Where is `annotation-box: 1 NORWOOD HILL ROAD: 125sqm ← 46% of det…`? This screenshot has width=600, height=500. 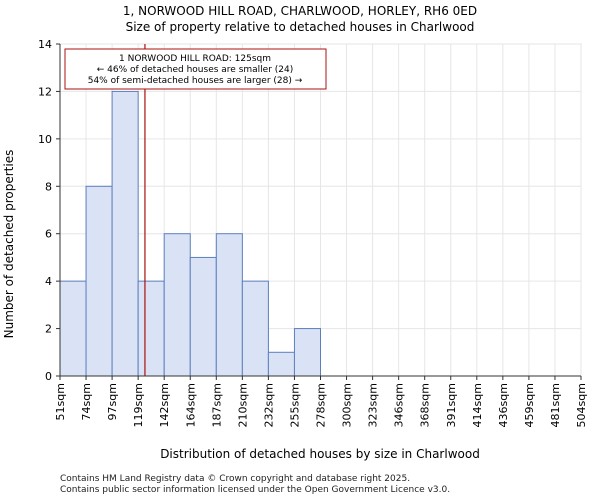
annotation-box: 1 NORWOOD HILL ROAD: 125sqm ← 46% of det… is located at coordinates (195, 69).